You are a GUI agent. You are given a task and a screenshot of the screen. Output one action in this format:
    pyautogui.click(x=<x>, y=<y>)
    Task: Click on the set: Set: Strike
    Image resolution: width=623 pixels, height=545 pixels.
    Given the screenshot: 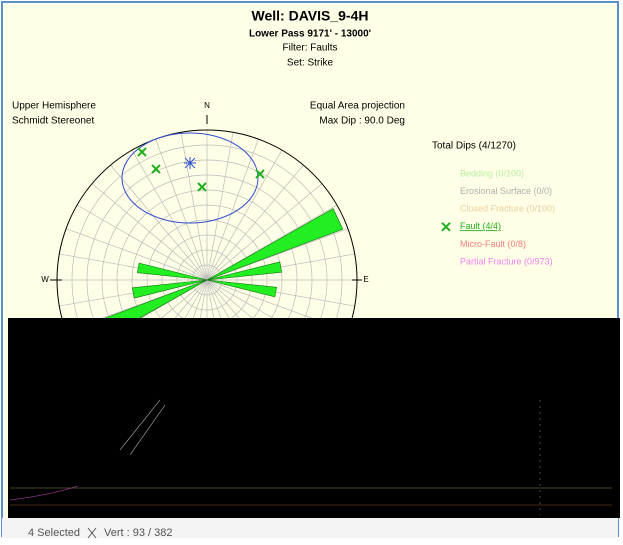 What is the action you would take?
    pyautogui.click(x=310, y=63)
    